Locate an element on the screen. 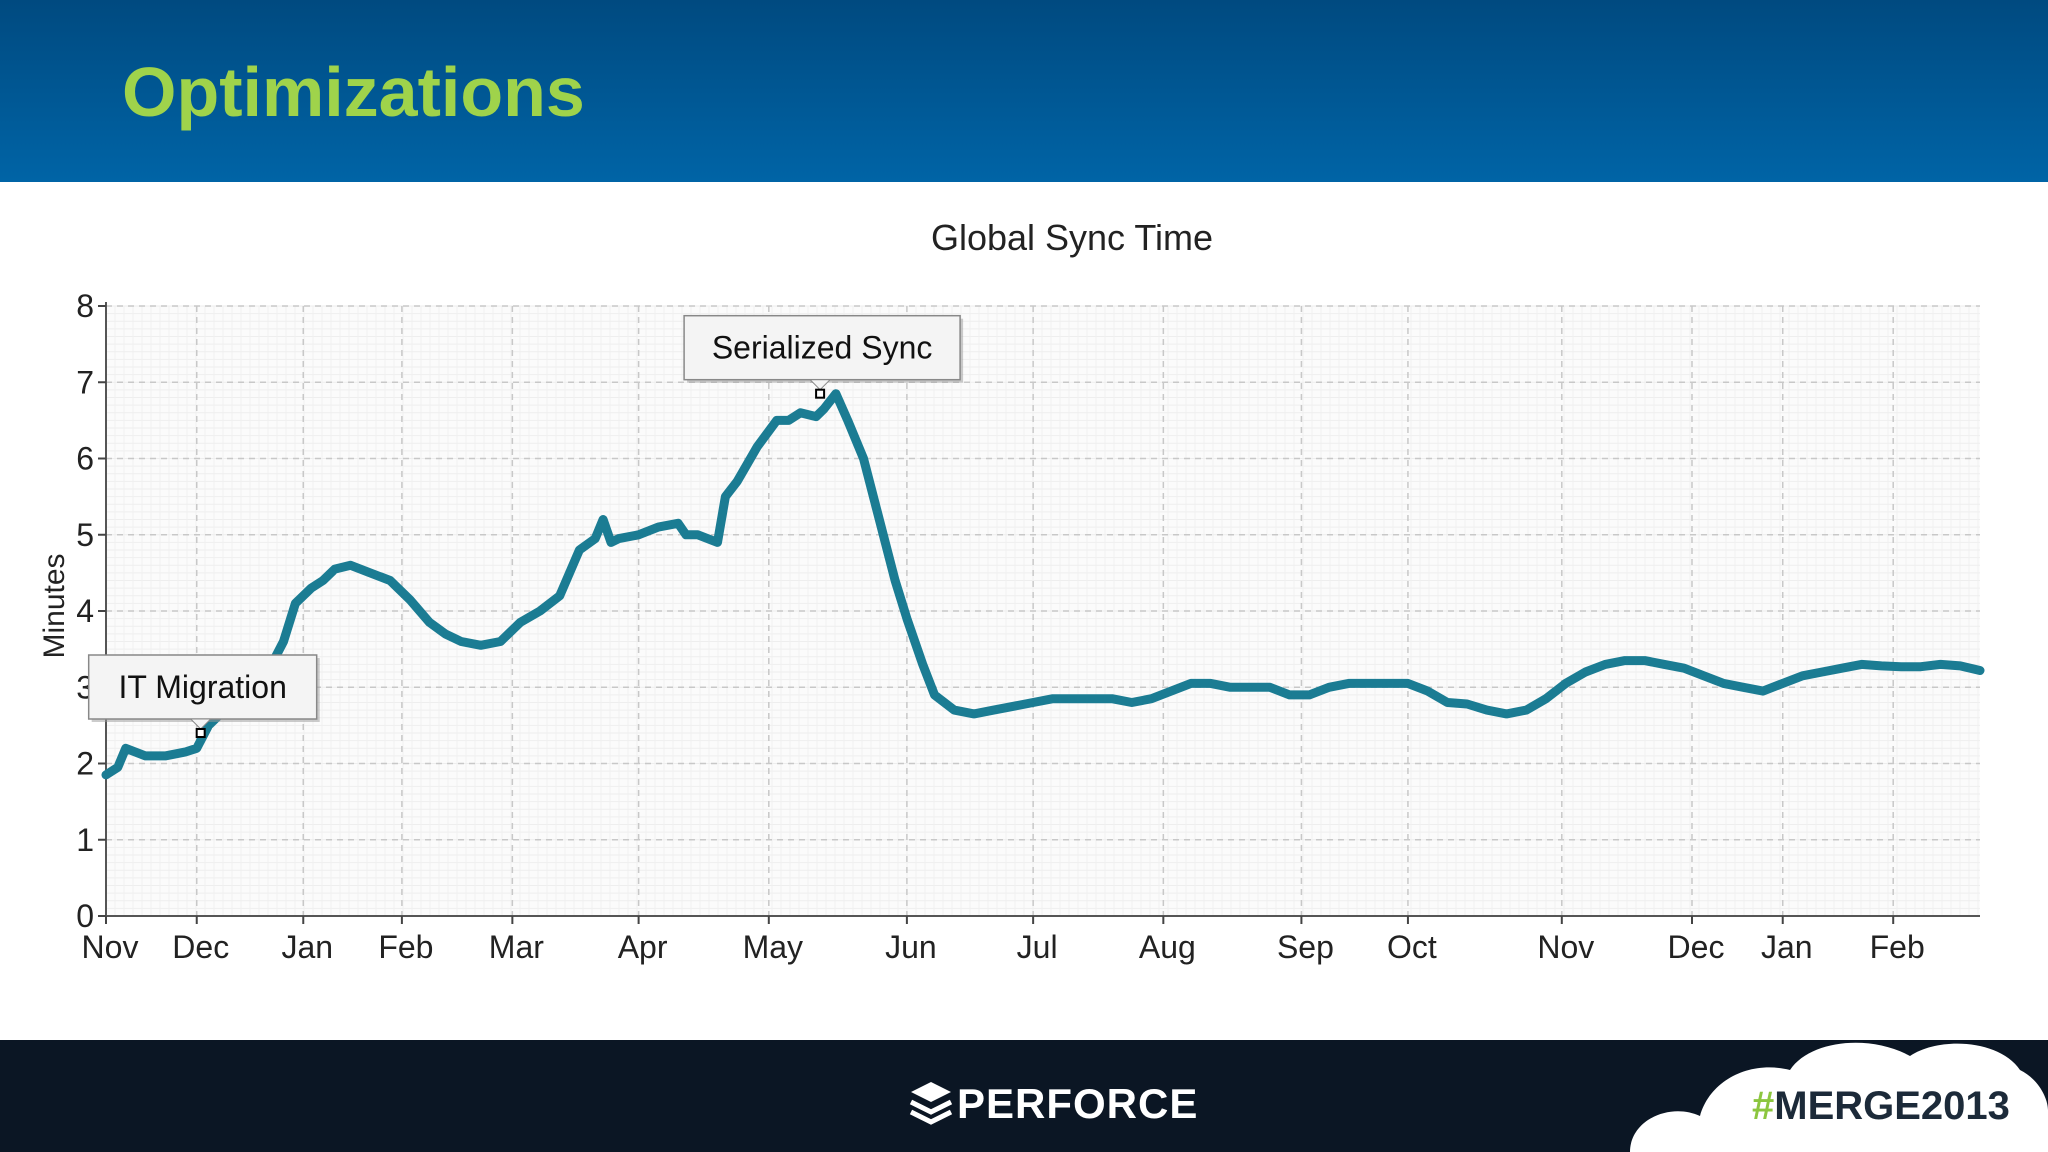 This screenshot has width=2048, height=1152. annotation-box is located at coordinates (822, 347).